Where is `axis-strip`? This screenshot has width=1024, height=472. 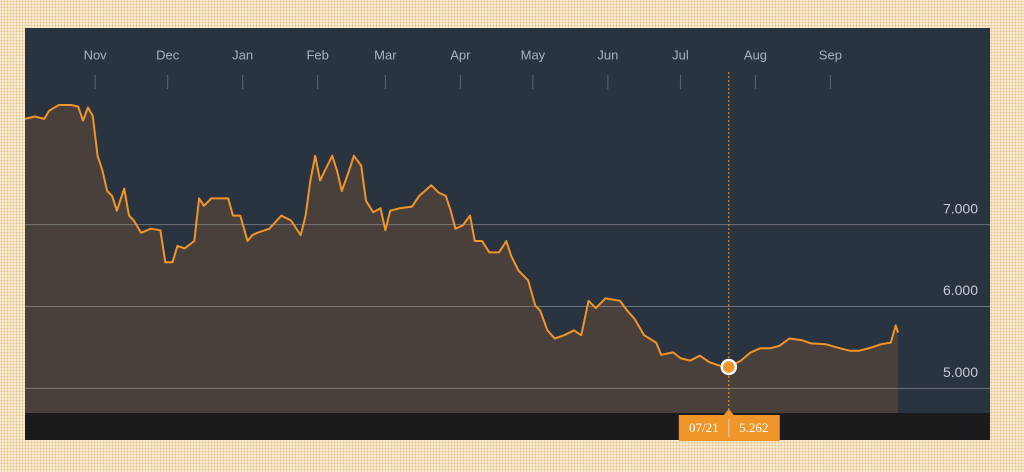 axis-strip is located at coordinates (507, 426).